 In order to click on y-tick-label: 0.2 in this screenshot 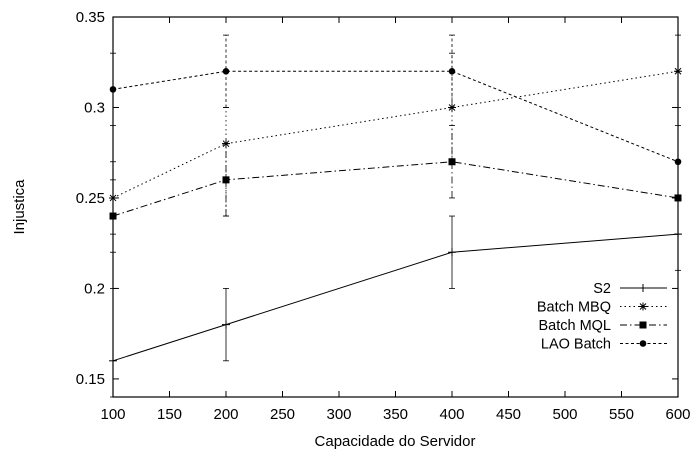, I will do `click(94, 288)`.